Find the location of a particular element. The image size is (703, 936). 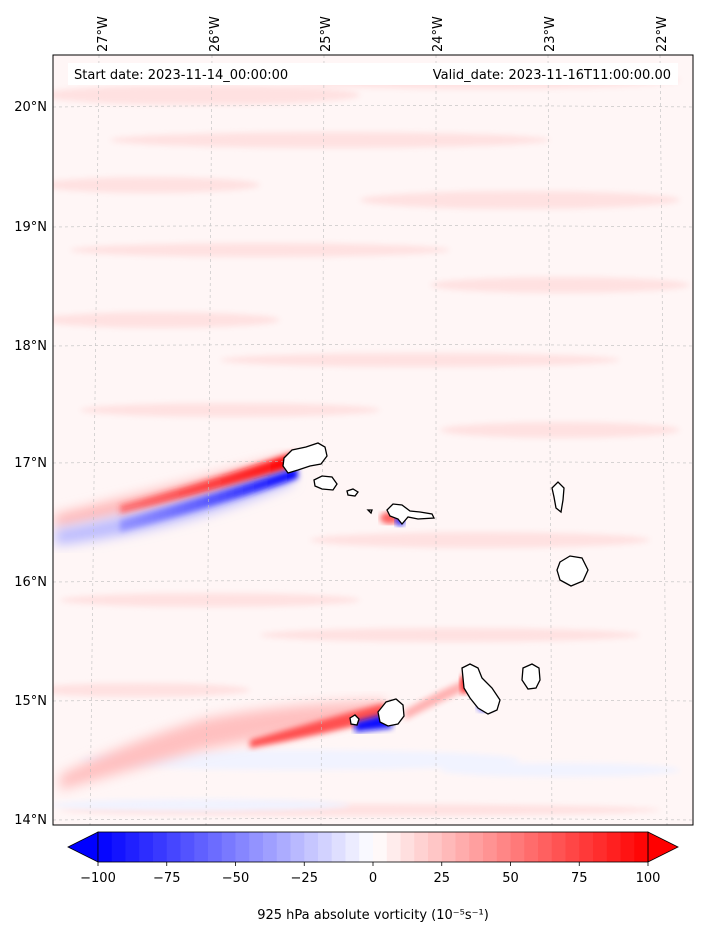

colorbar-tick-label: 75 is located at coordinates (579, 878).